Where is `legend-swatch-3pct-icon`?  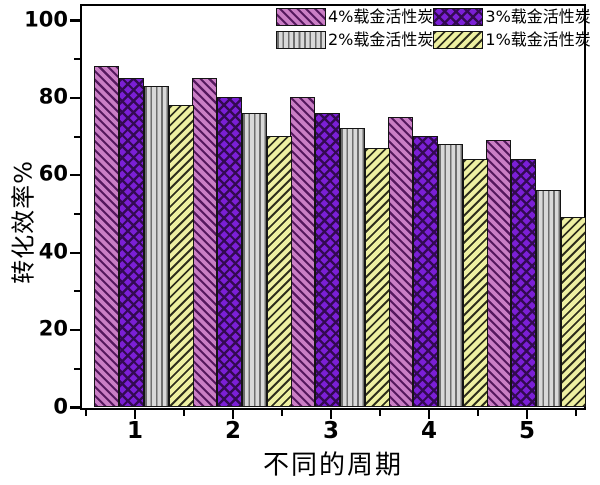
legend-swatch-3pct-icon is located at coordinates (458, 17).